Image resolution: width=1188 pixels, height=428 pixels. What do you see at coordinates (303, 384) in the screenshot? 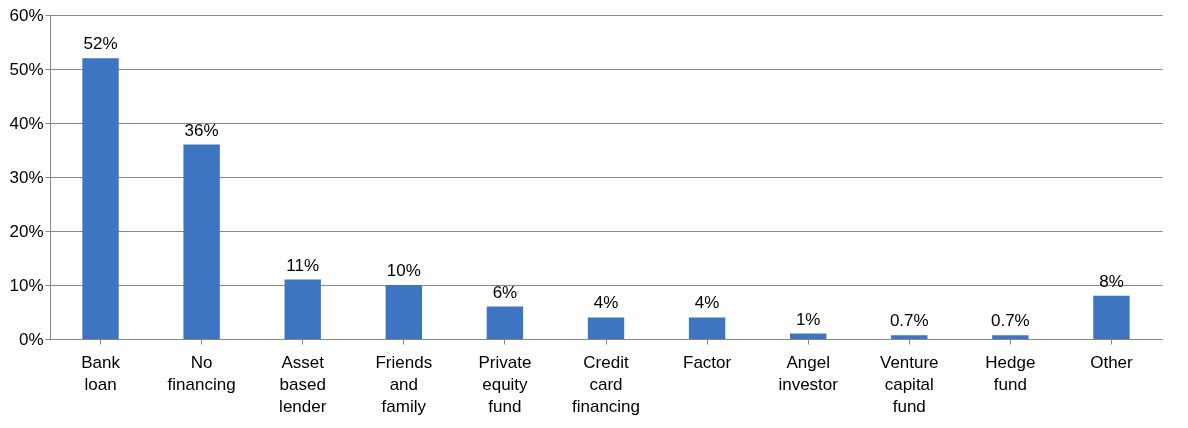
I see `x-tick-label: Asset based lender` at bounding box center [303, 384].